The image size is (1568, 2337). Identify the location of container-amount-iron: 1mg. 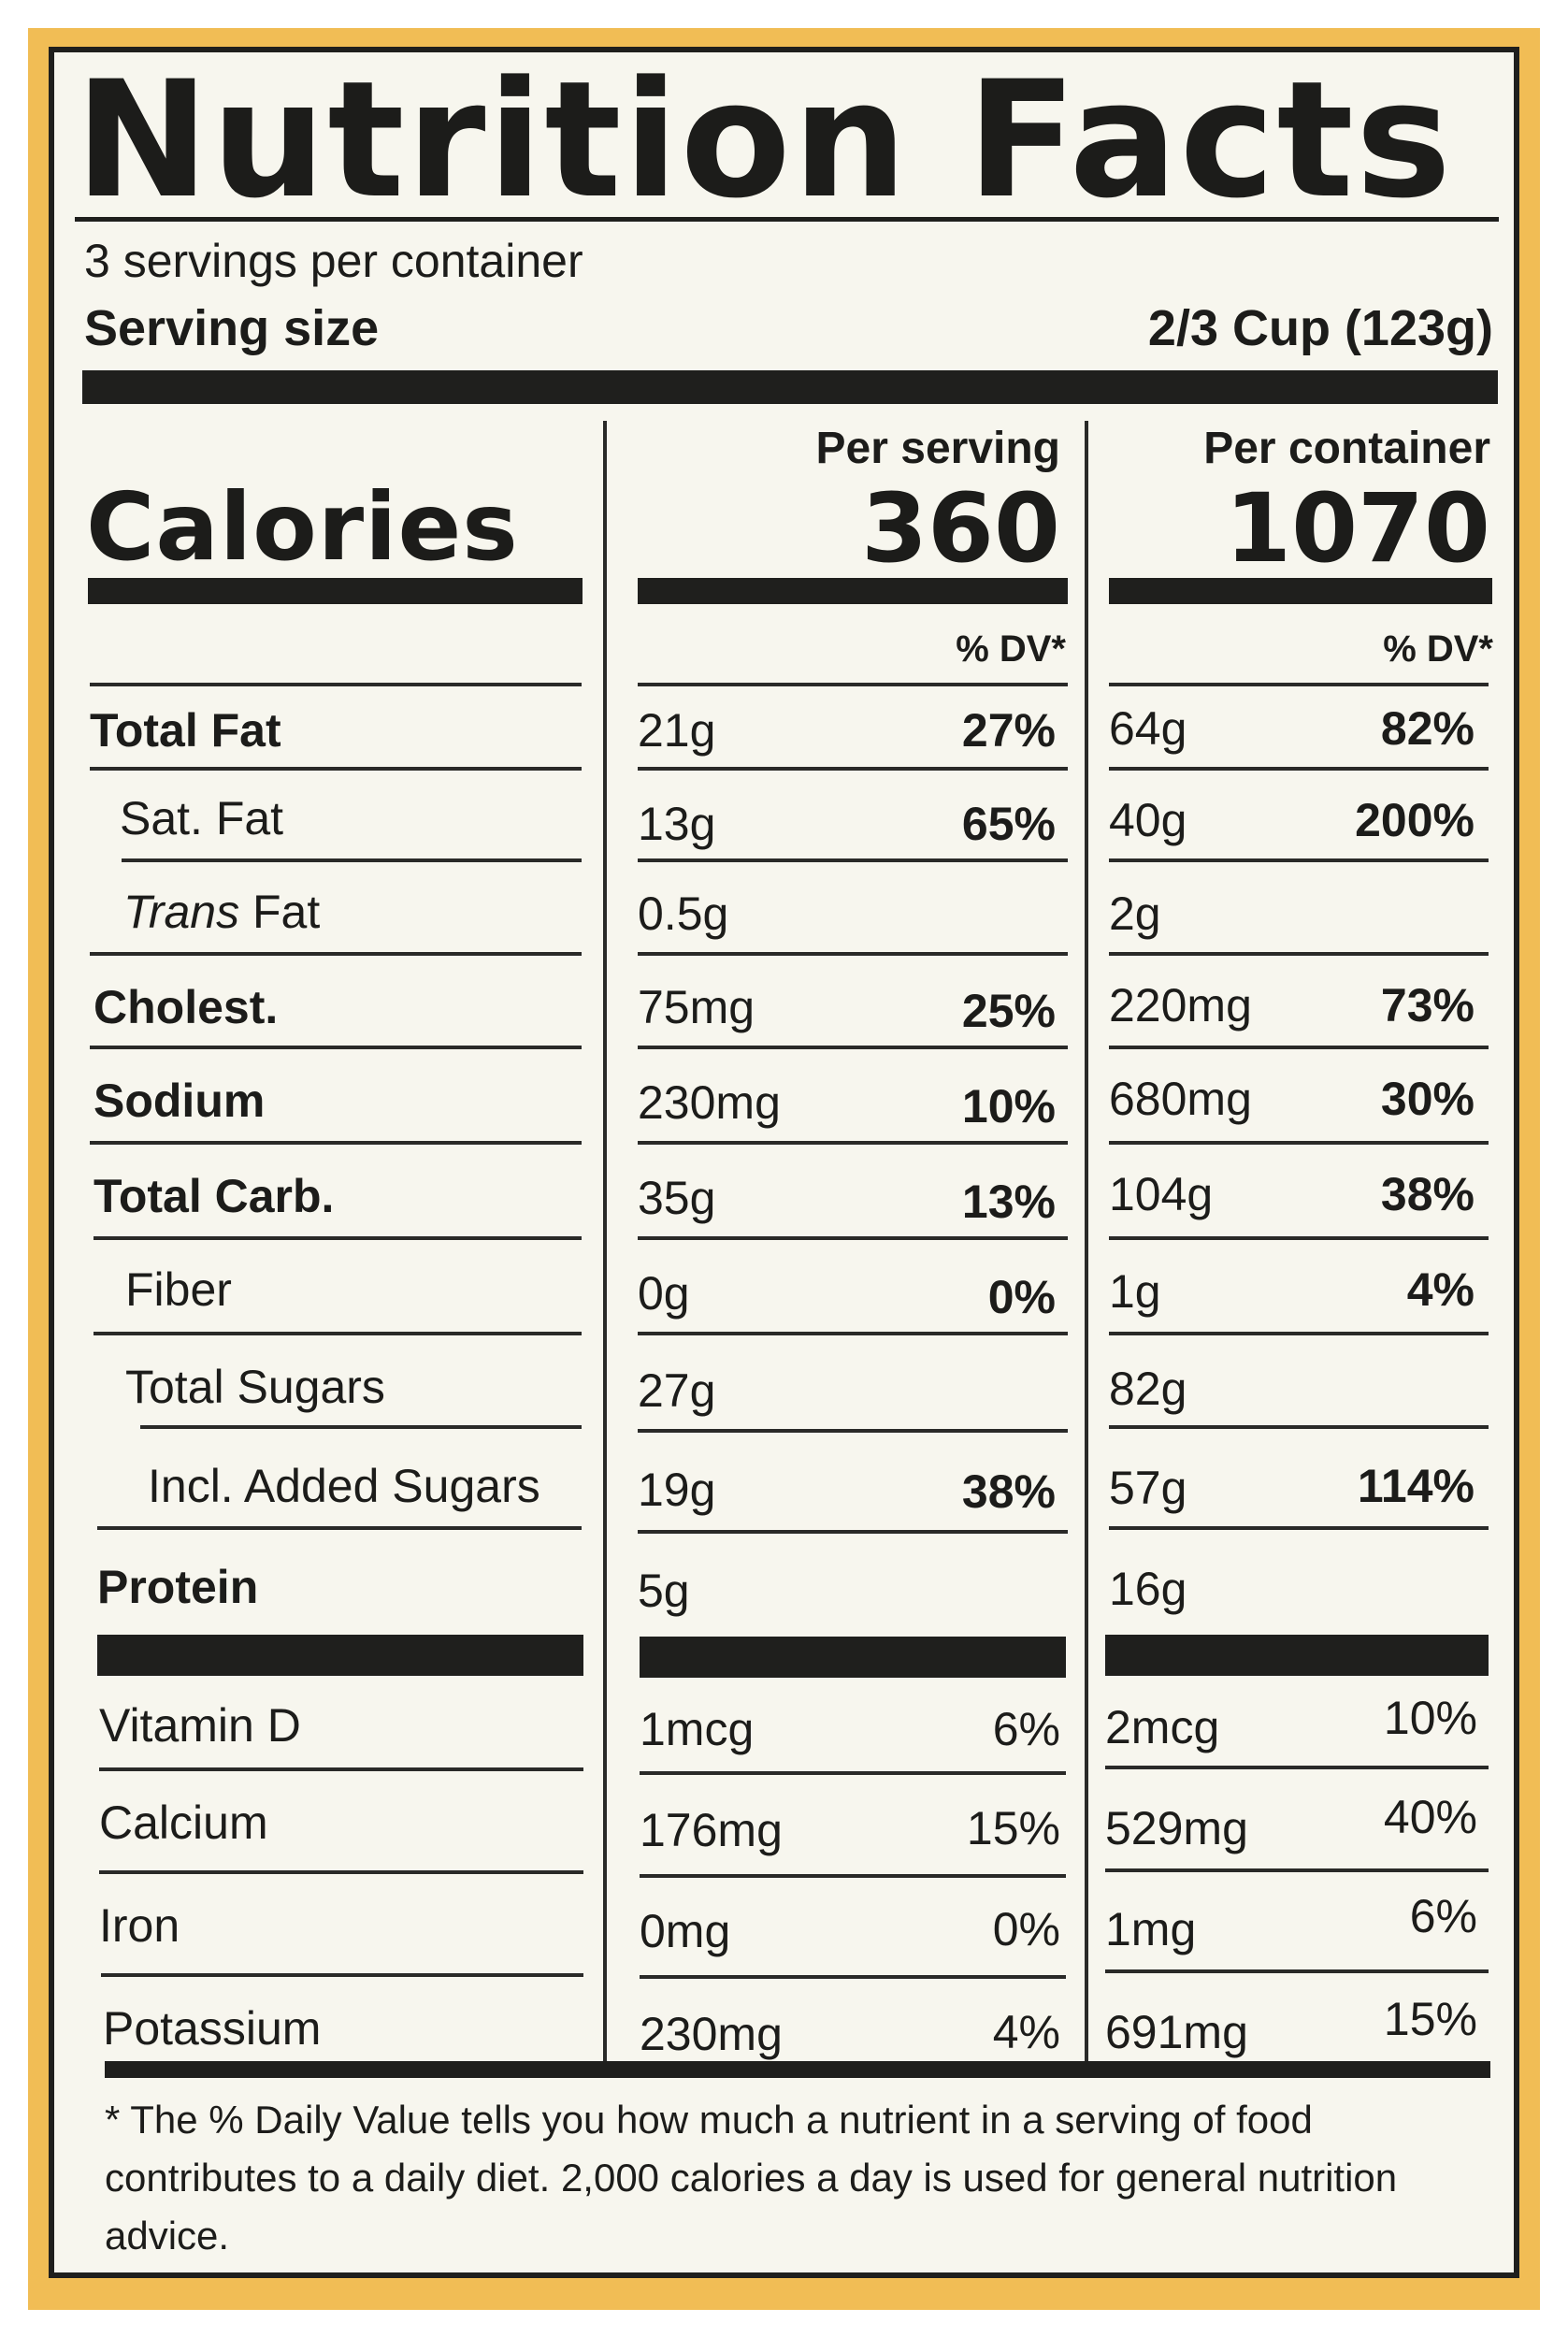
(1151, 1929).